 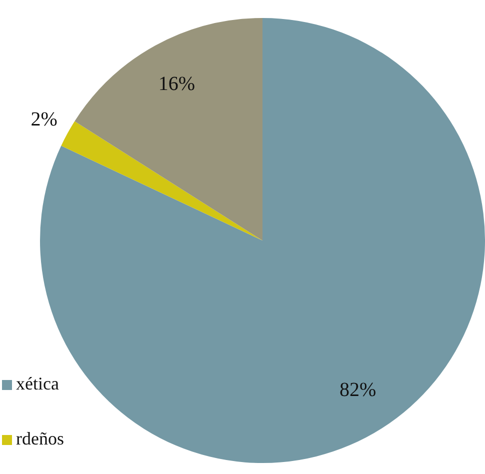 What do you see at coordinates (44, 119) in the screenshot?
I see `data-label: 2%` at bounding box center [44, 119].